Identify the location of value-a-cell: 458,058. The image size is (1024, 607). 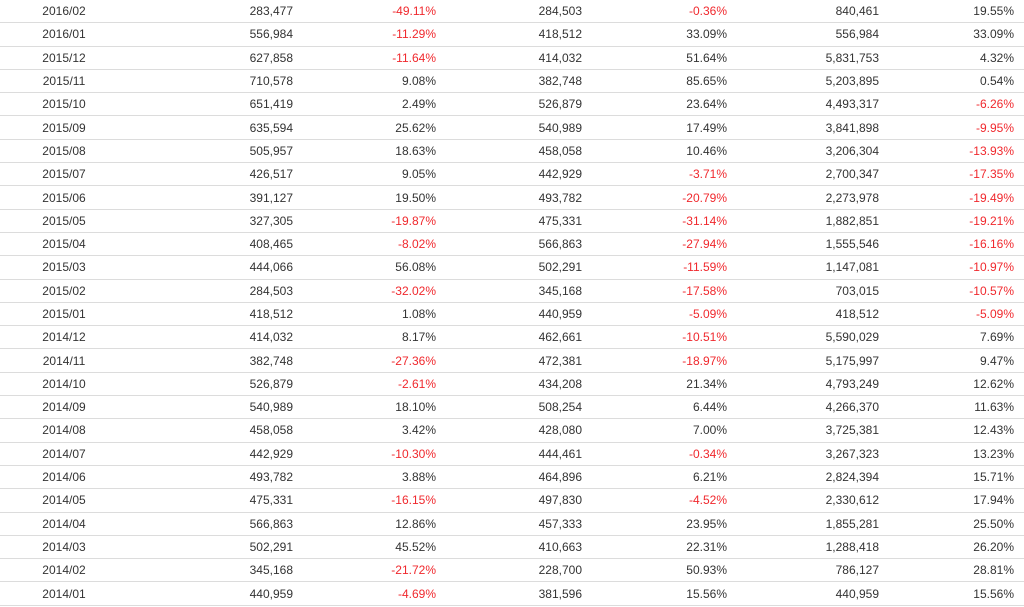
(215, 430).